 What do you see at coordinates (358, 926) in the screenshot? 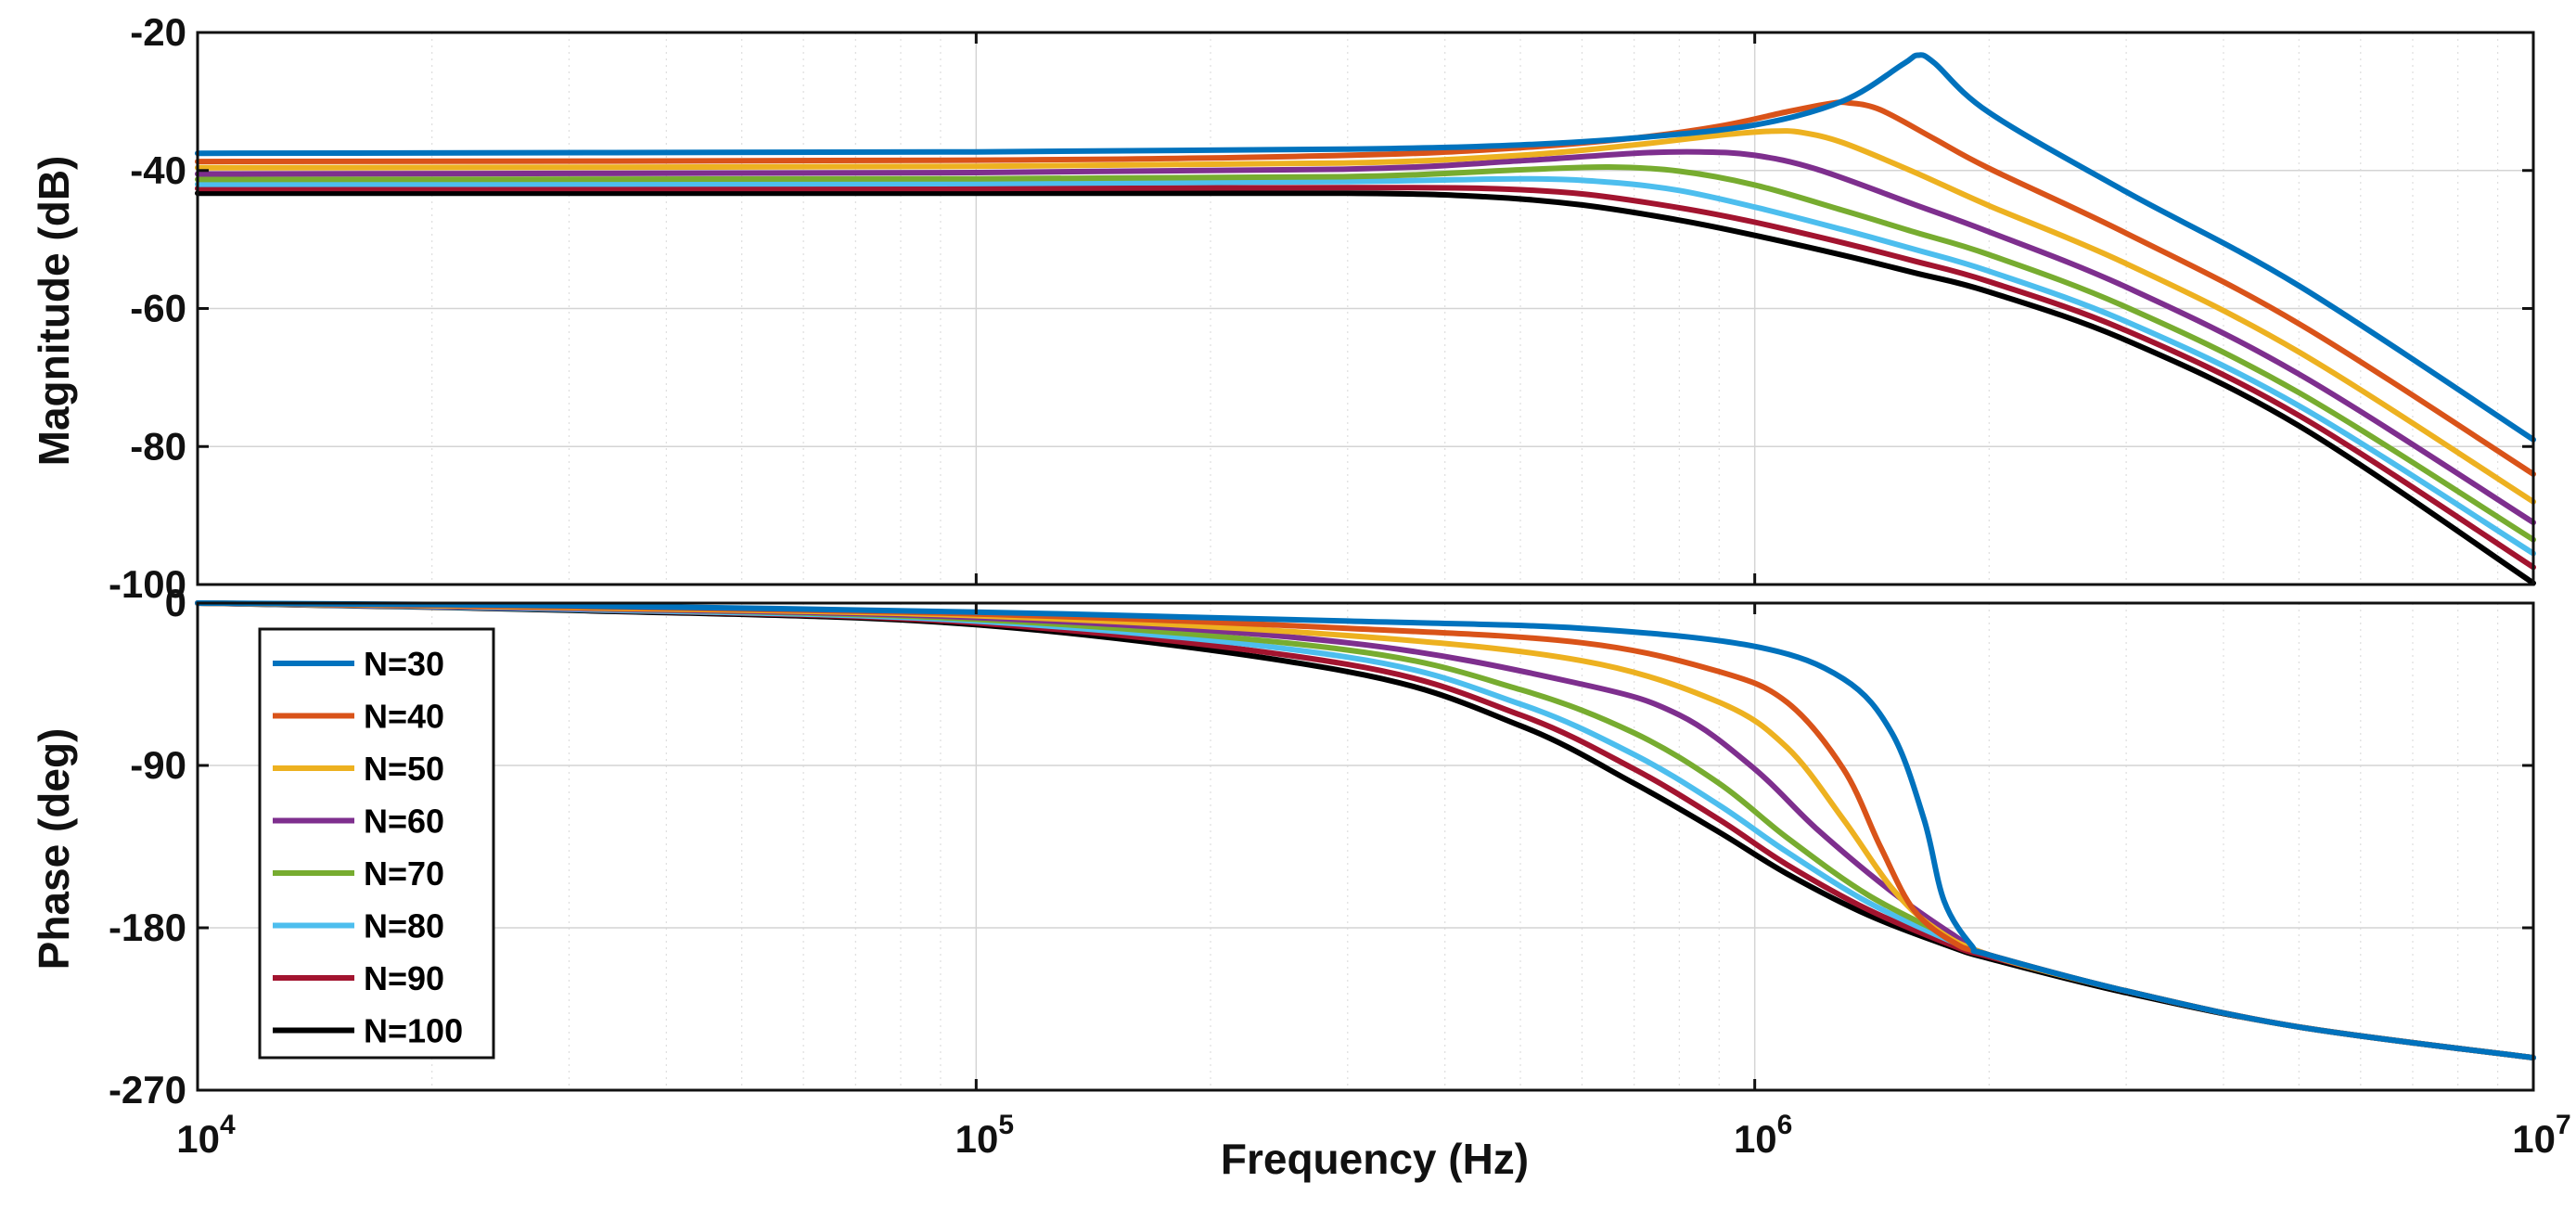
I see `legend-entry: N=80` at bounding box center [358, 926].